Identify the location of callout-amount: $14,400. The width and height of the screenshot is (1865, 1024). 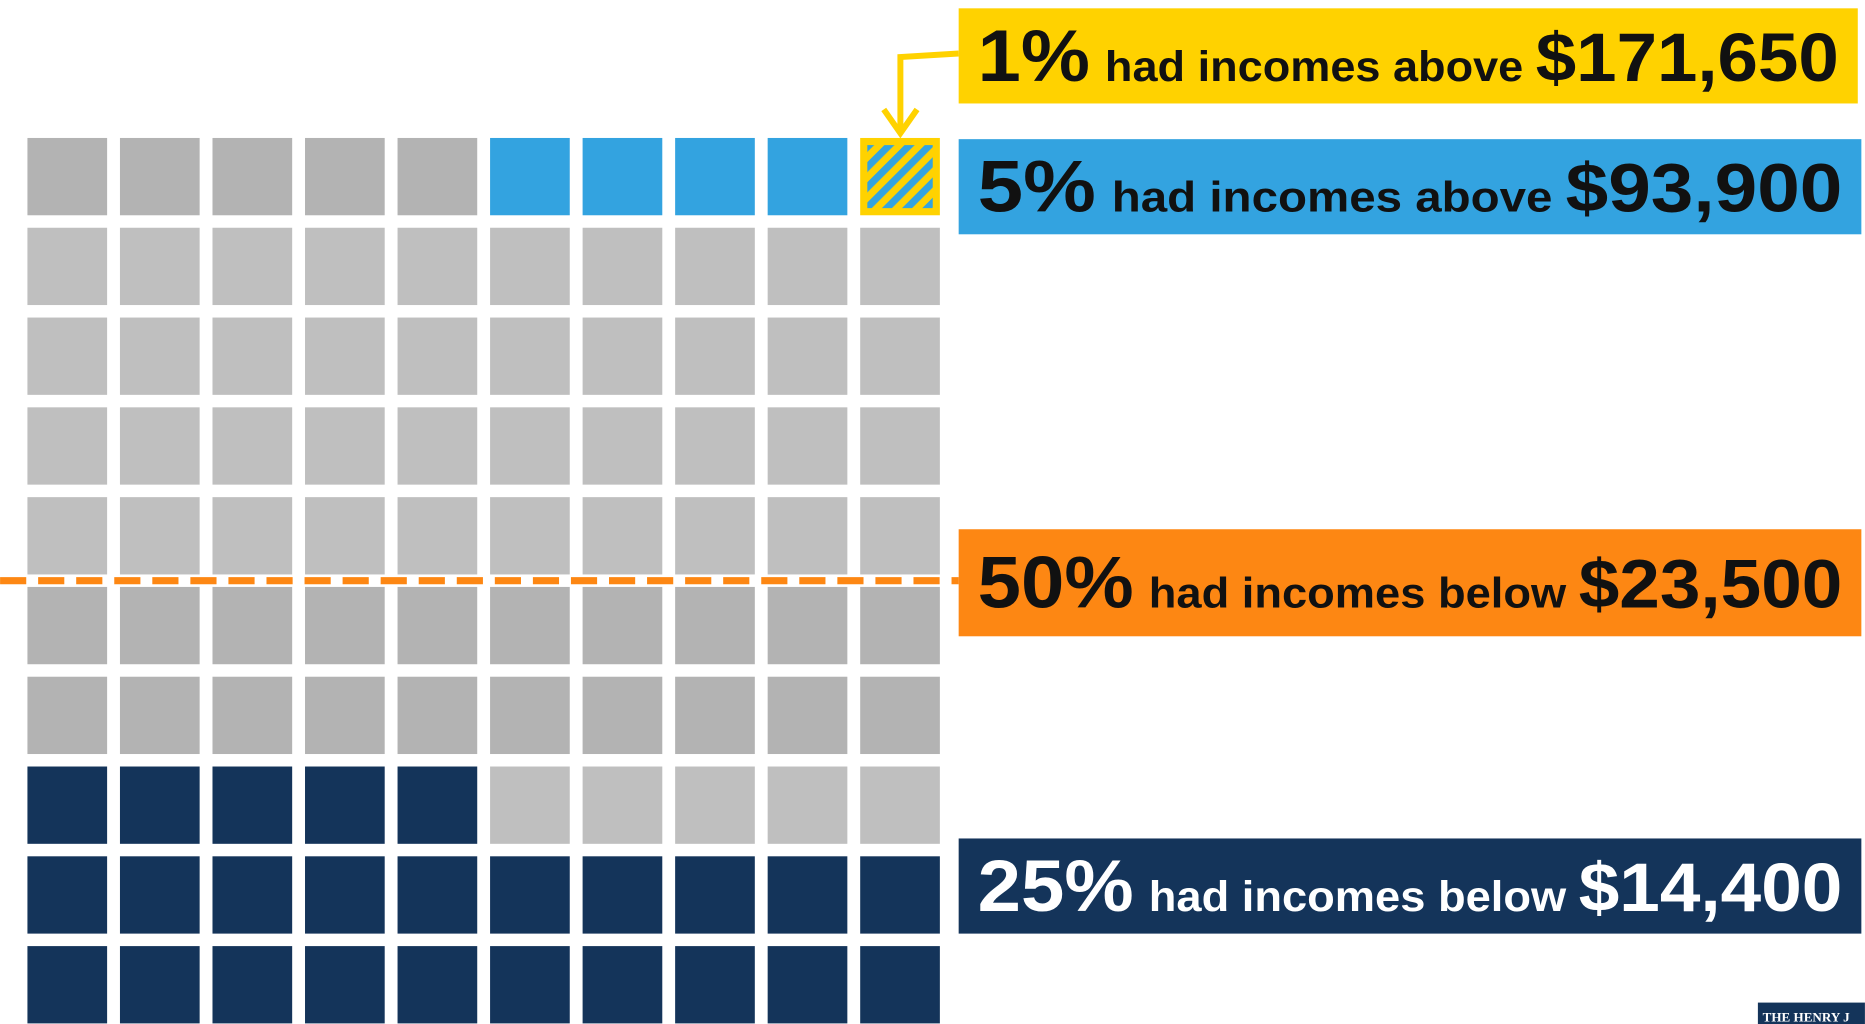
(1711, 887).